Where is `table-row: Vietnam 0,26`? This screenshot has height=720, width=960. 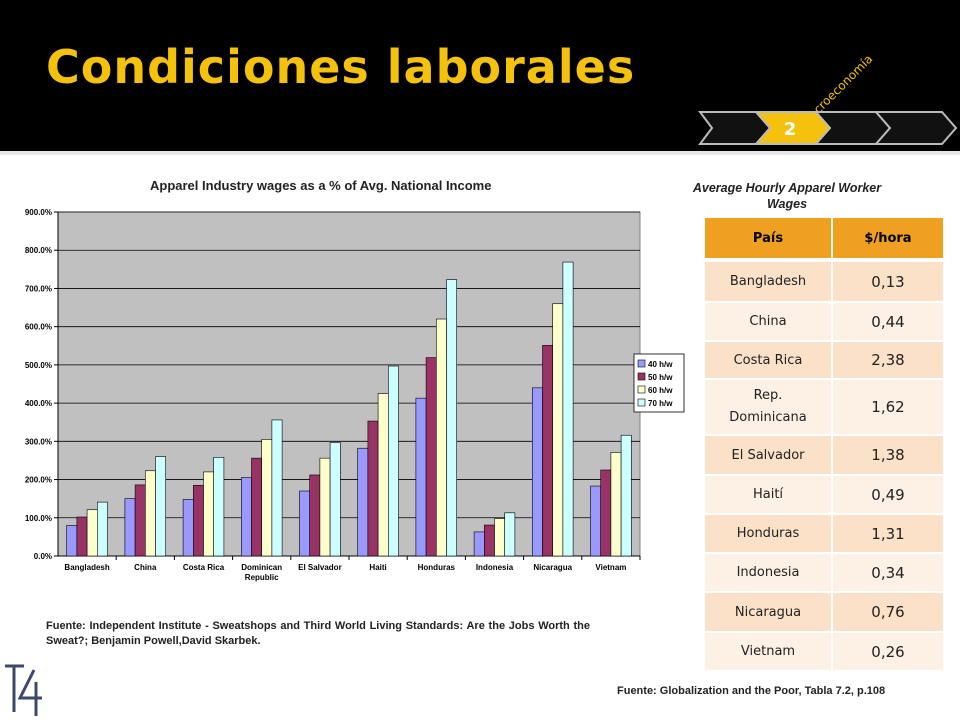 table-row: Vietnam 0,26 is located at coordinates (824, 650).